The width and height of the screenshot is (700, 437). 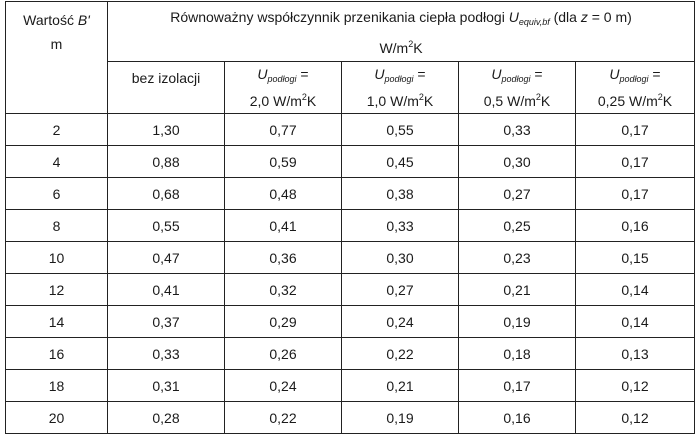 I want to click on table-row: 2 1,30 0,77 0,55 0,33 0,17, so click(x=350, y=129).